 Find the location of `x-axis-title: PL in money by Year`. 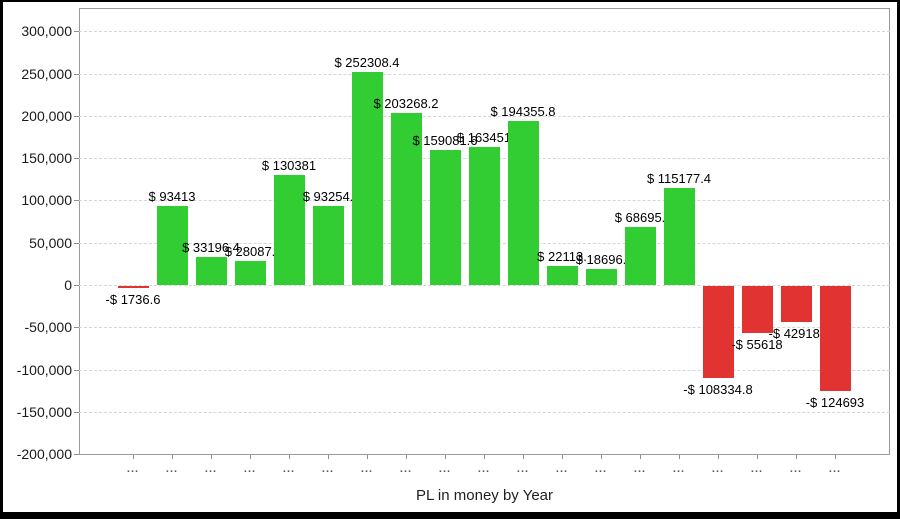

x-axis-title: PL in money by Year is located at coordinates (484, 495).